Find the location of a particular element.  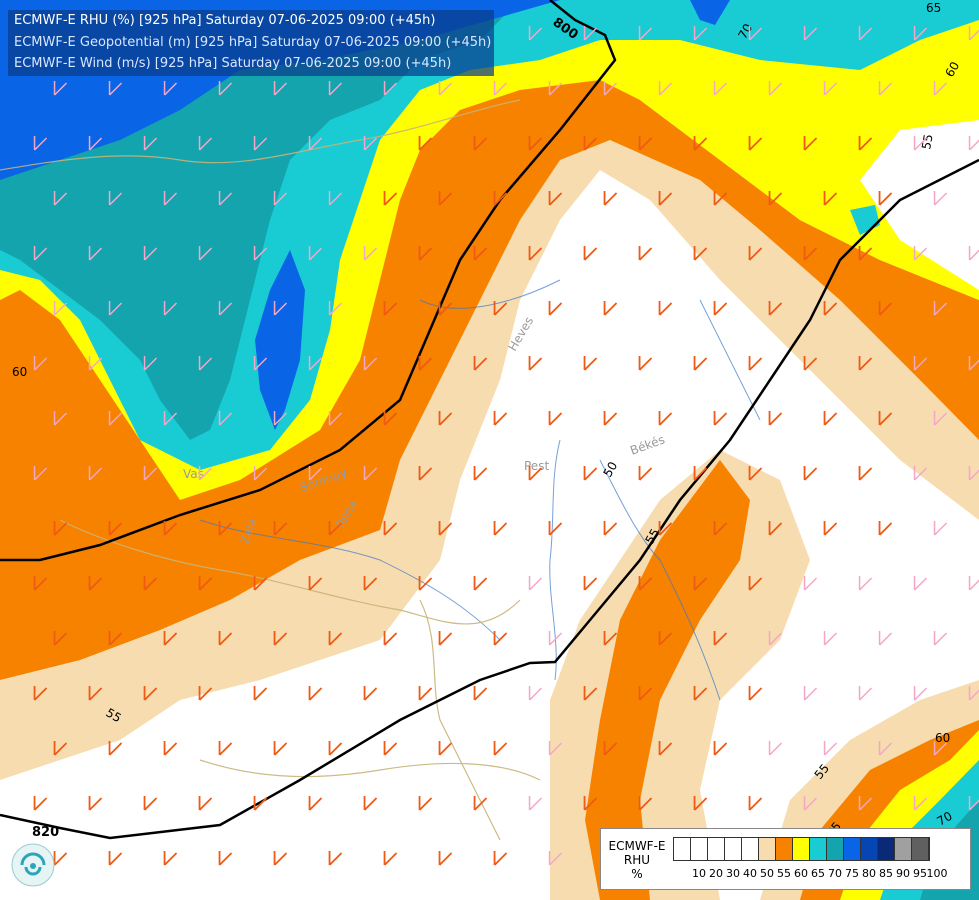

legend-swatches is located at coordinates (801, 849).